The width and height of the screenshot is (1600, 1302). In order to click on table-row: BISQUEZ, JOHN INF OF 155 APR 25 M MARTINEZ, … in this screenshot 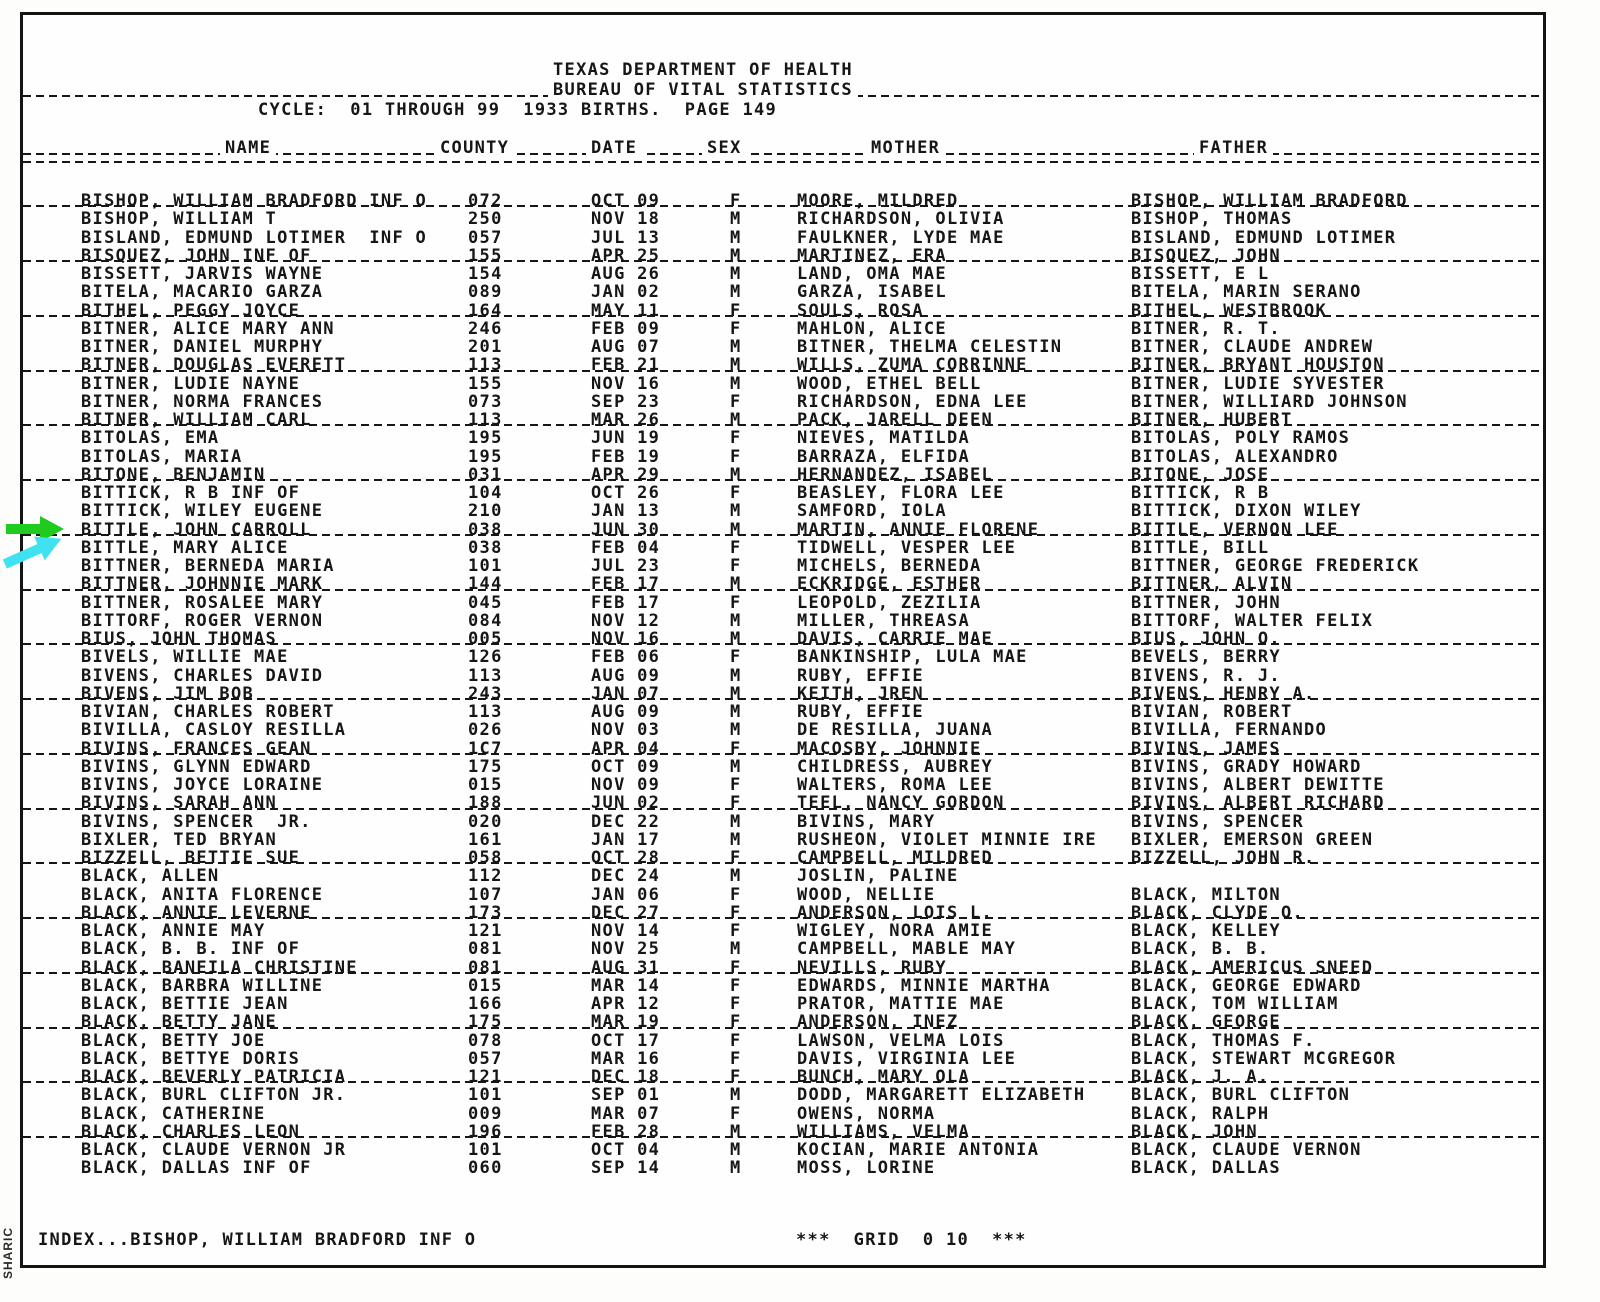, I will do `click(783, 256)`.